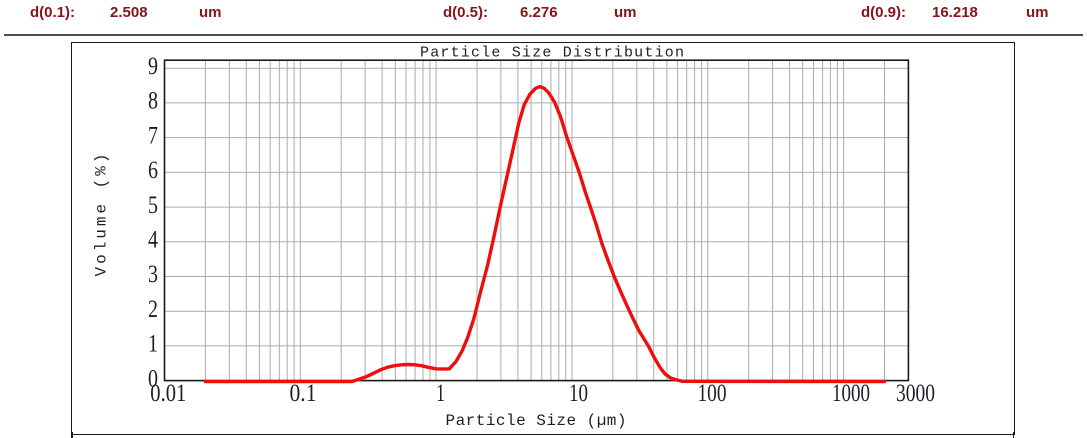 Image resolution: width=1087 pixels, height=438 pixels. Describe the element at coordinates (552, 53) in the screenshot. I see `svg-text: Particle Size Distribution` at that location.